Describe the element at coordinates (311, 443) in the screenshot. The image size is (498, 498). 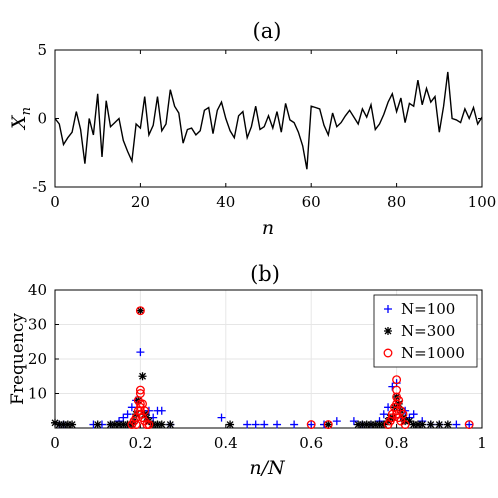
I see `panel-b-x-tick-label: 0.6` at that location.